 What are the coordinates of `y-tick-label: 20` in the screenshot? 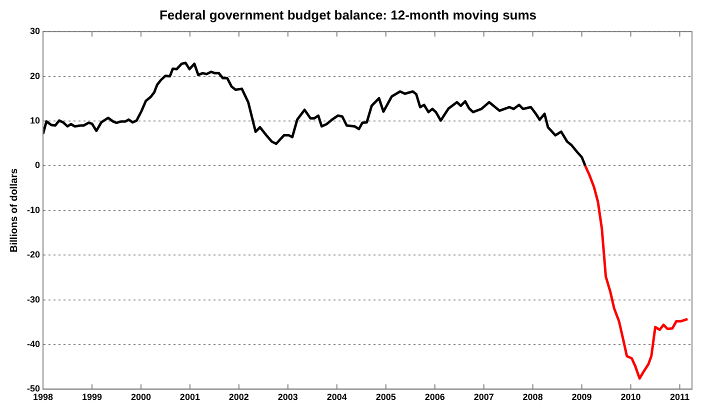 It's located at (35, 75).